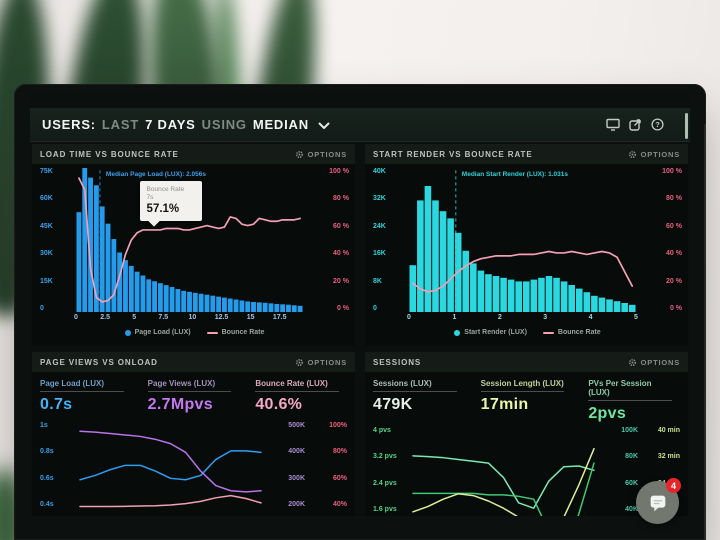 The width and height of the screenshot is (720, 540). I want to click on panel-title: START RENDER VS BOUNCE RATE, so click(453, 154).